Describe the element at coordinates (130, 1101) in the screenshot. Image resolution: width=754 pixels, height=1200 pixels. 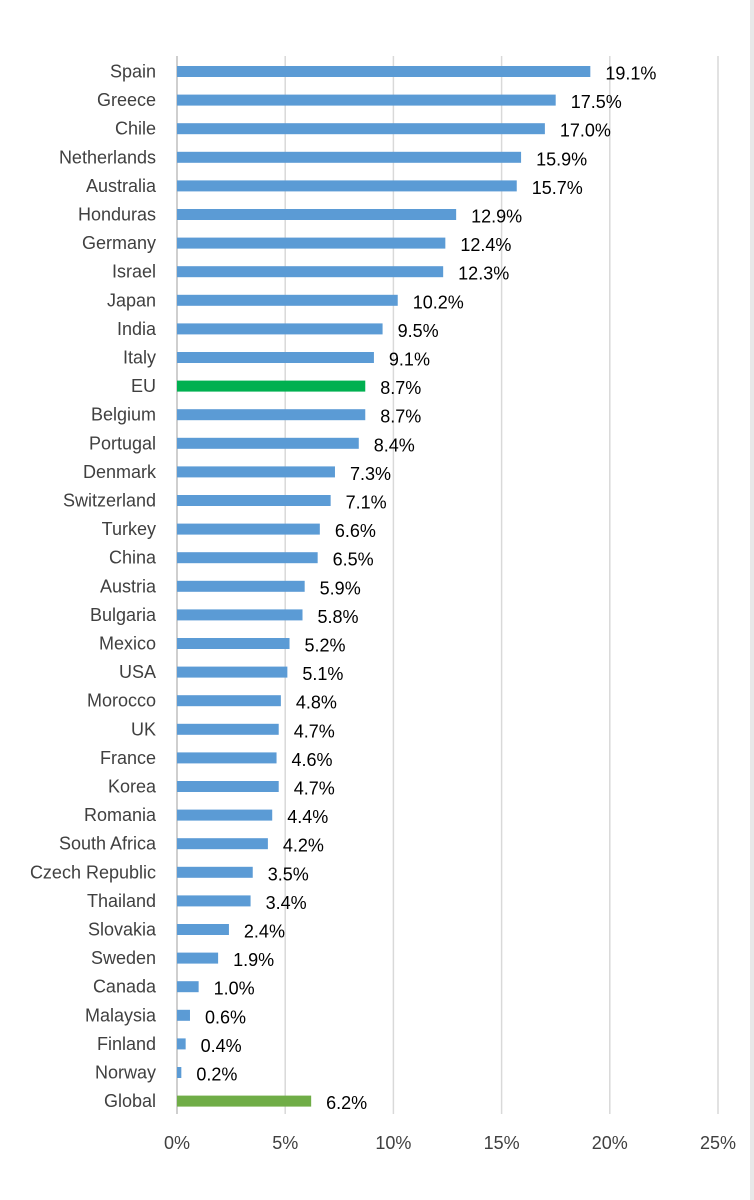
I see `category-label-global: Global` at that location.